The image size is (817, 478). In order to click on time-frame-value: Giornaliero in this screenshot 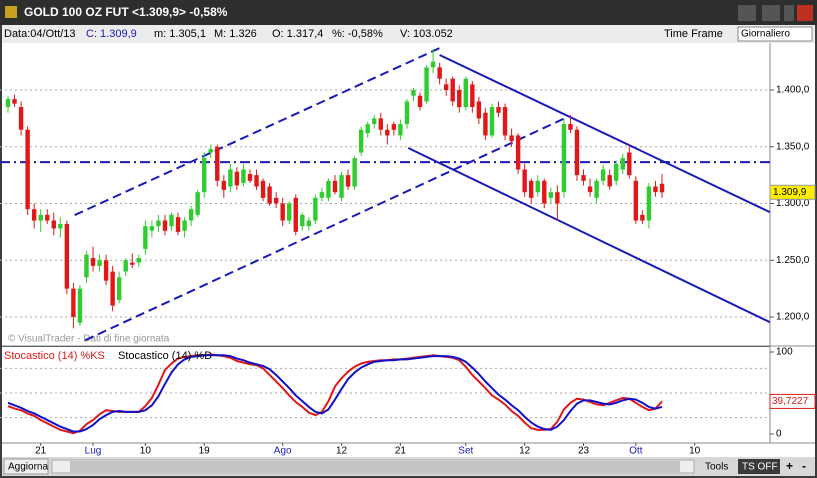, I will do `click(765, 34)`.